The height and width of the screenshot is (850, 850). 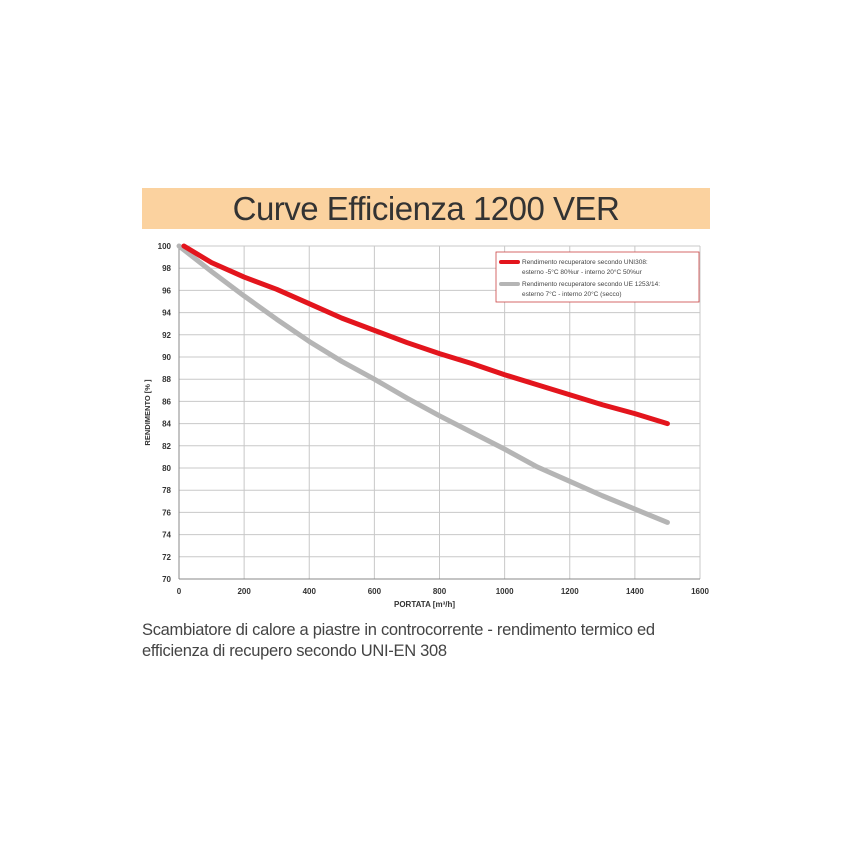 I want to click on legend-label: esterno -5°C 80%ur - interno 20°C 50%ur, so click(x=582, y=272).